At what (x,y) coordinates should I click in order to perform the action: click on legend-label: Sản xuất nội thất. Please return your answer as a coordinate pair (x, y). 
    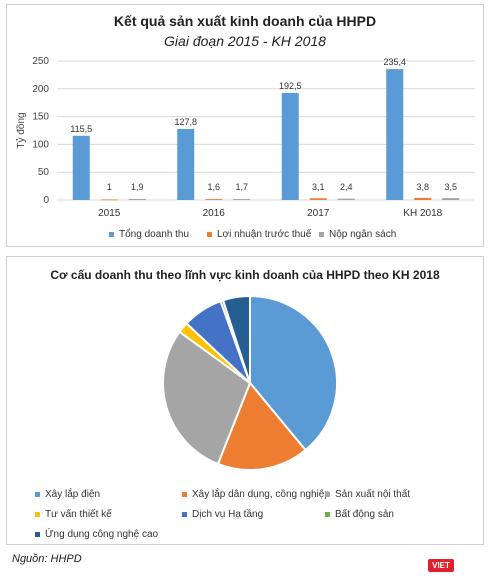
    Looking at the image, I should click on (373, 494).